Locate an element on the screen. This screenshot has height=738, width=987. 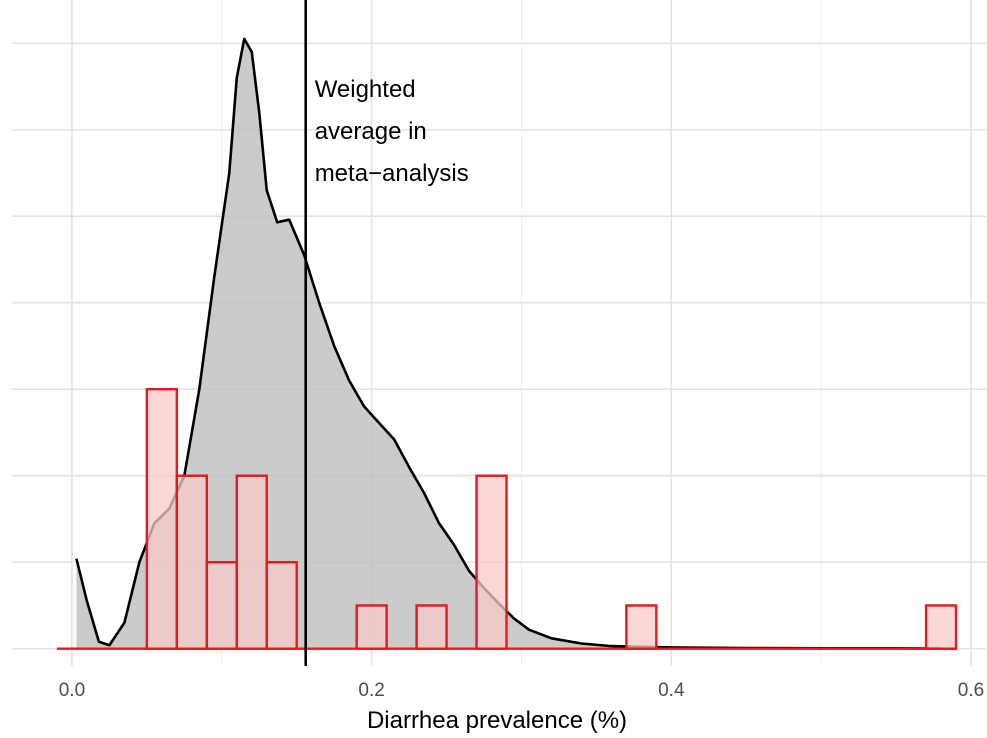
x-tick-labels: 0.0 0.2 0.4 0.6 is located at coordinates (521, 690).